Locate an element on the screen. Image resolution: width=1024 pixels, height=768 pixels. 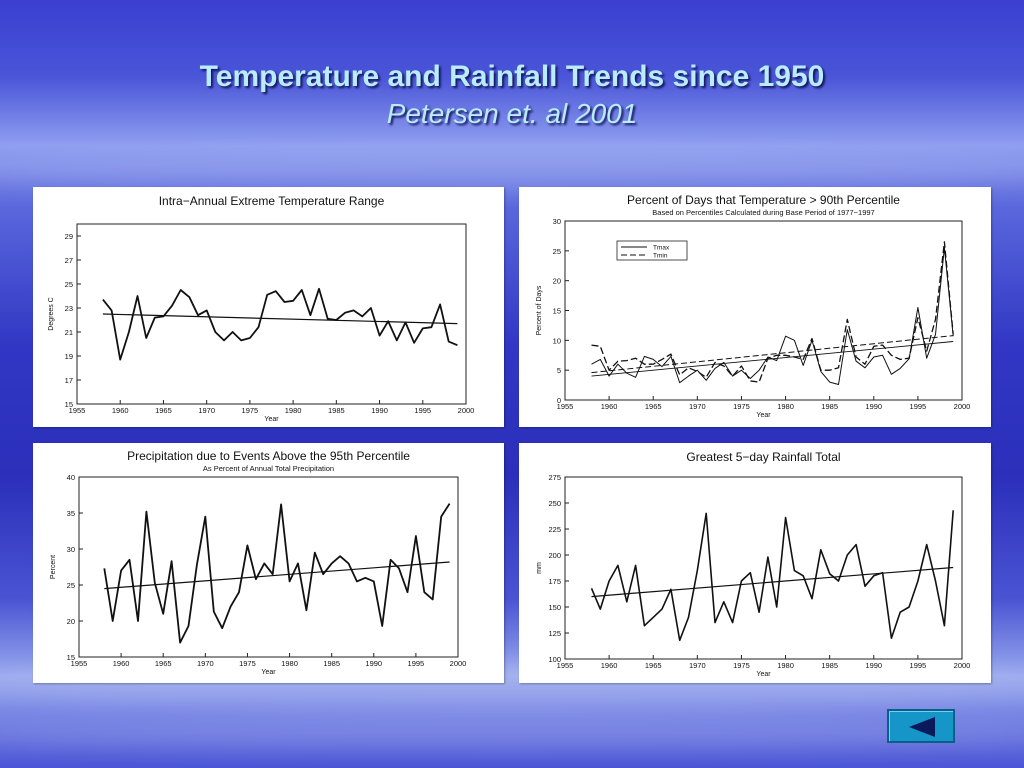
y-axis-label: mm is located at coordinates (539, 568).